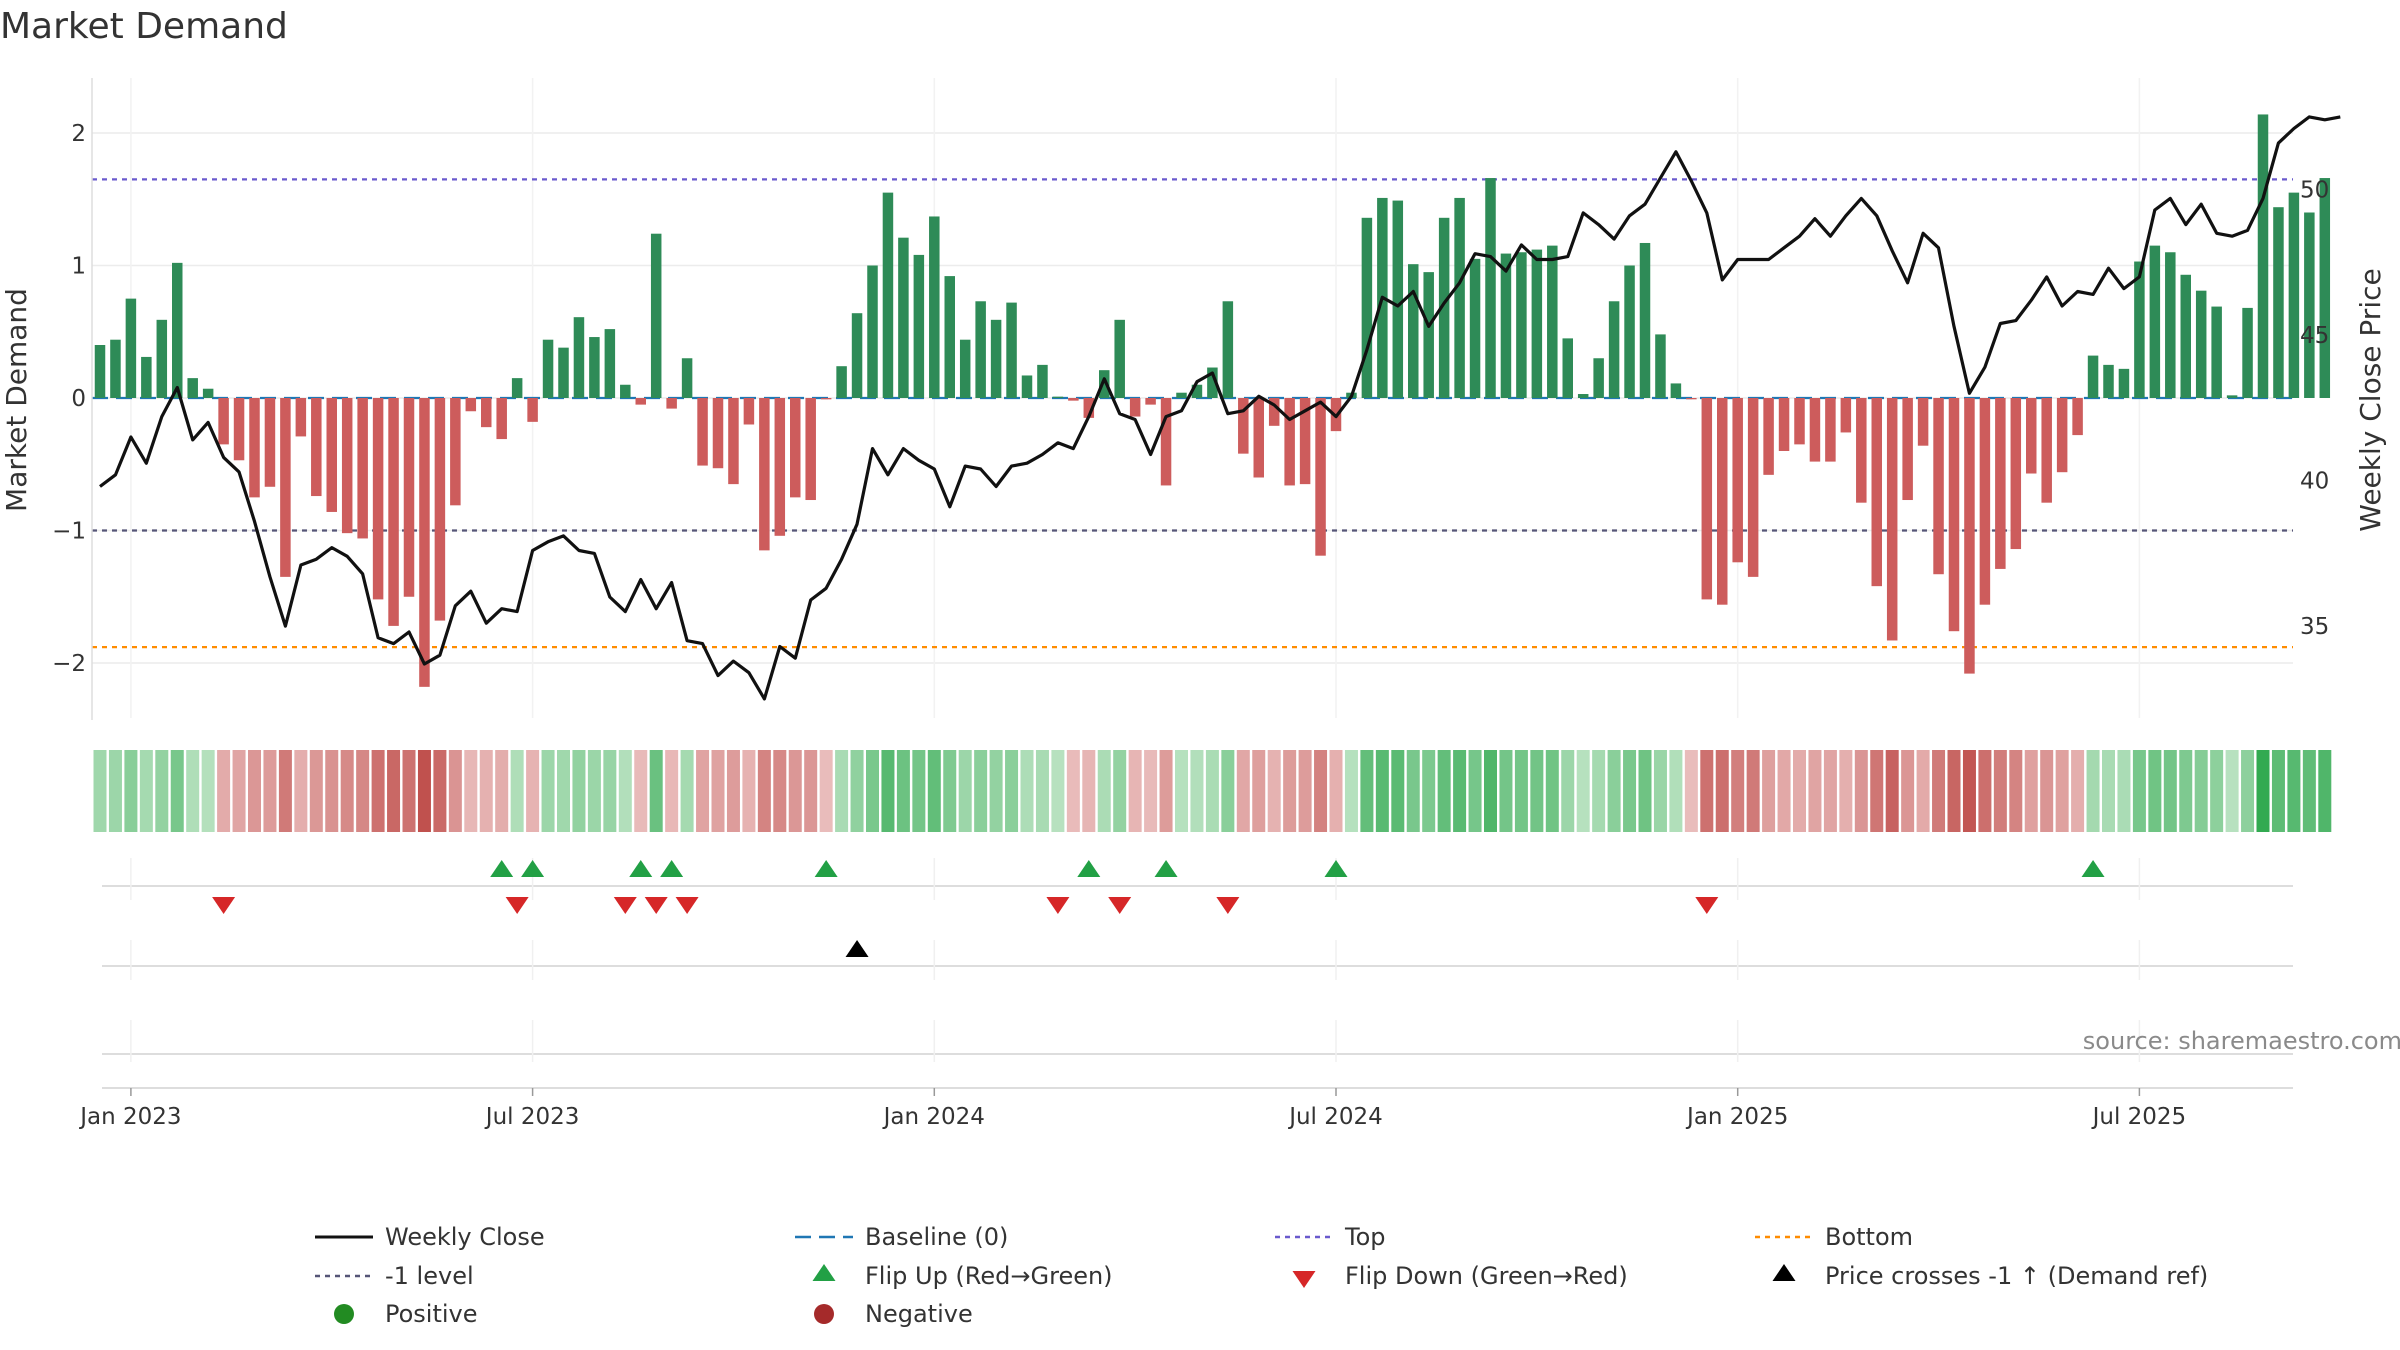 This screenshot has height=1350, width=2400. What do you see at coordinates (69, 532) in the screenshot?
I see `y-tick-label: −1` at bounding box center [69, 532].